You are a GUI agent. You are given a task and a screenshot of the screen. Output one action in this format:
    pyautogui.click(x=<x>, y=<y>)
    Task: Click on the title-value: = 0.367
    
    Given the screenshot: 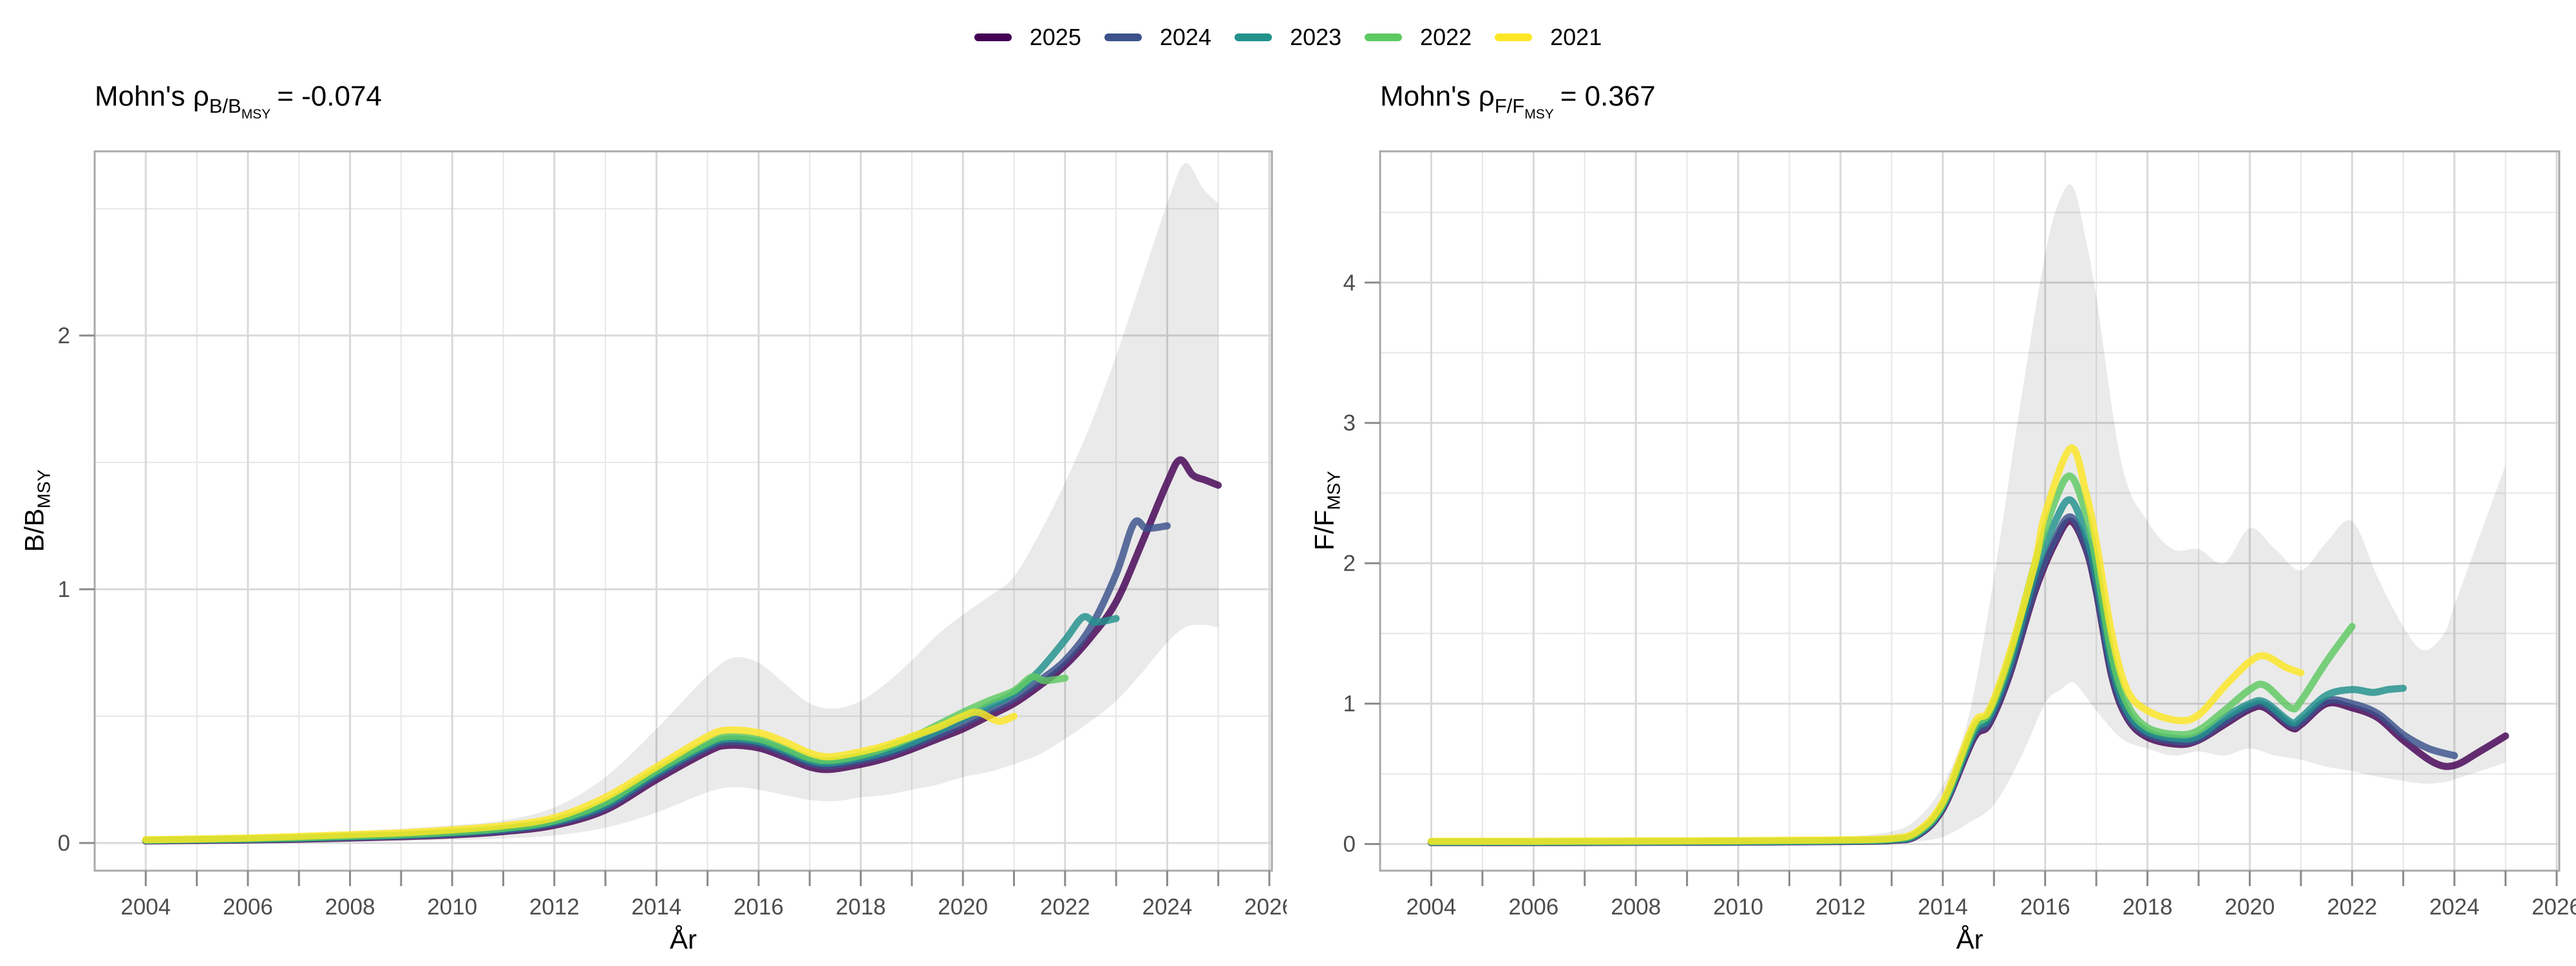 What is the action you would take?
    pyautogui.click(x=1608, y=96)
    